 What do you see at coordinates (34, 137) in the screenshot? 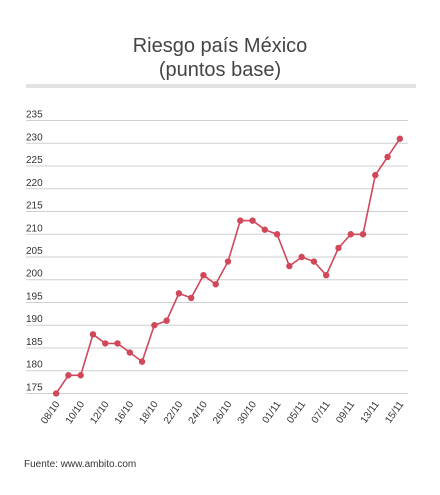
I see `y-tick-label: 230` at bounding box center [34, 137].